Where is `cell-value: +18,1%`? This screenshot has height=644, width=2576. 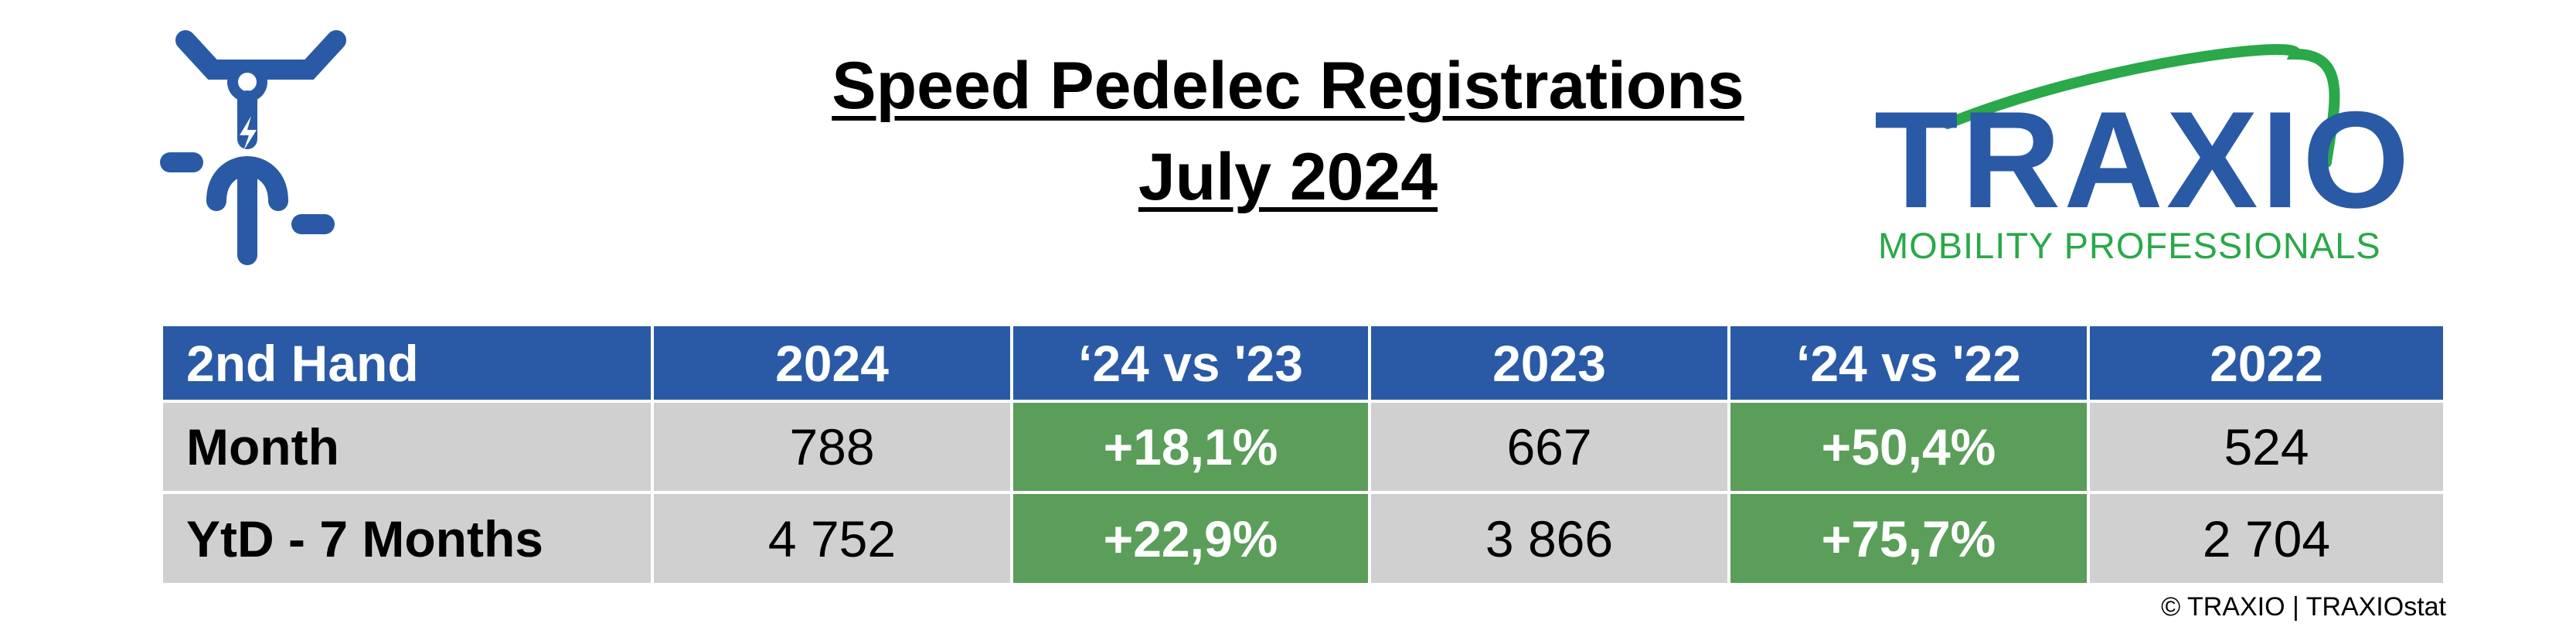 cell-value: +18,1% is located at coordinates (1190, 447).